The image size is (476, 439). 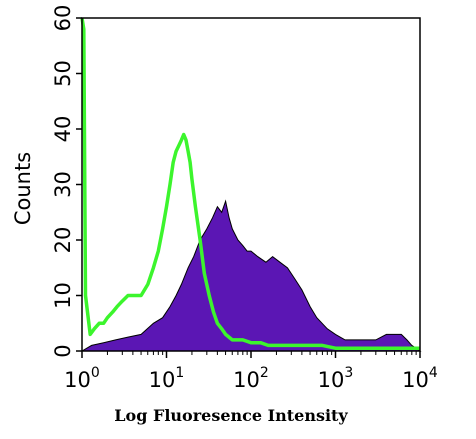 I want to click on x-tick-label: 100, so click(x=82, y=378).